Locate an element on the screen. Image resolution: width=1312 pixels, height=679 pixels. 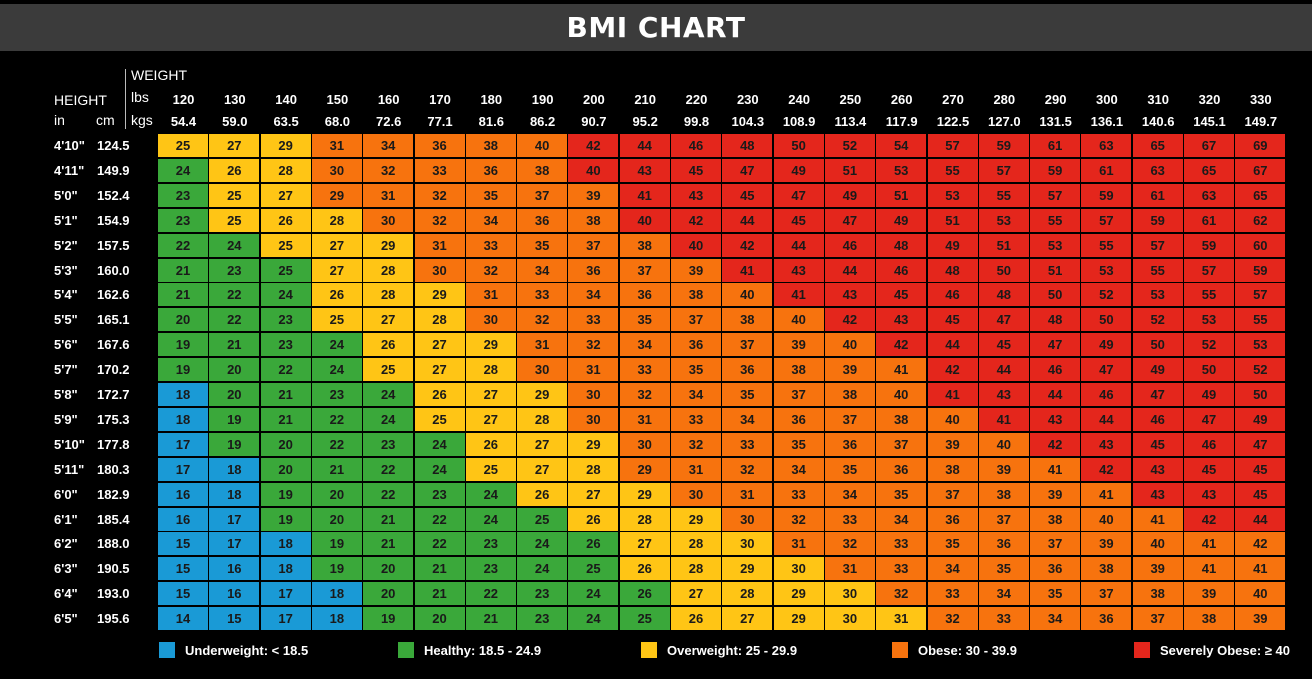
height-cm-label: 165.1 is located at coordinates (113, 320).